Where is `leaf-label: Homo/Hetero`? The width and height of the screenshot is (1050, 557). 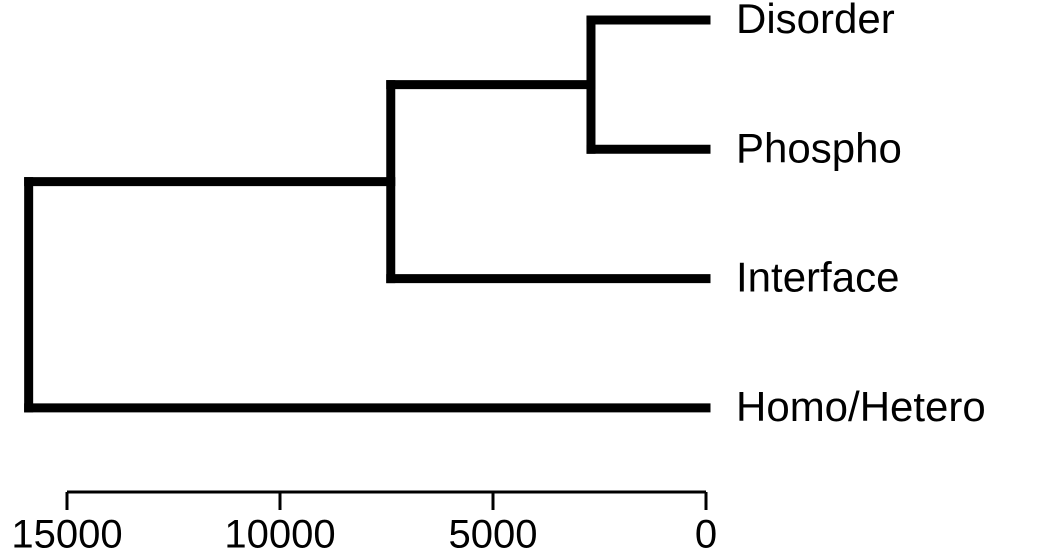 leaf-label: Homo/Hetero is located at coordinates (861, 406).